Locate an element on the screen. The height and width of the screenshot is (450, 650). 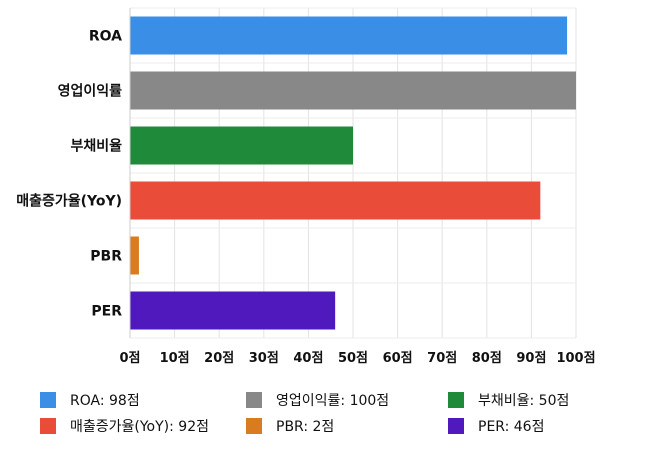
x-tick-label: 90점 is located at coordinates (531, 358).